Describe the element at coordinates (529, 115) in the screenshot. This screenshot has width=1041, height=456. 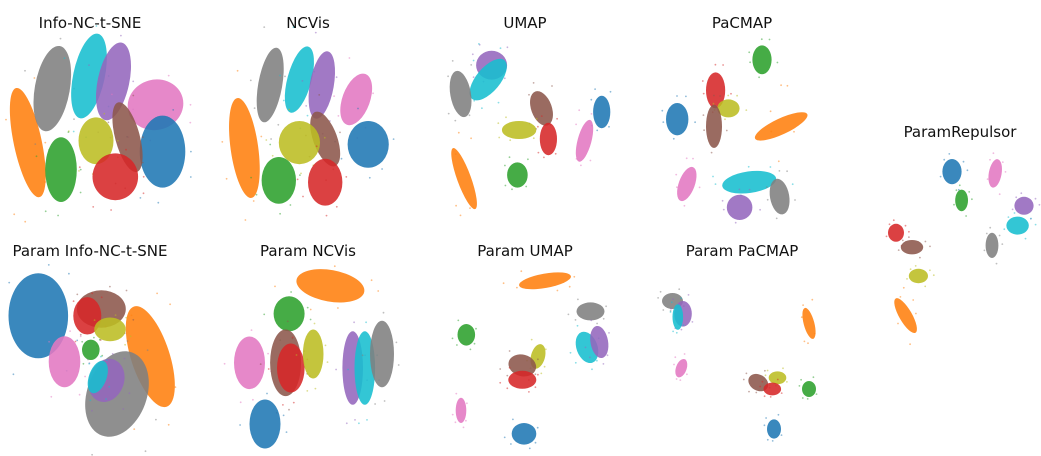
I see `panel-umap: UMAP` at that location.